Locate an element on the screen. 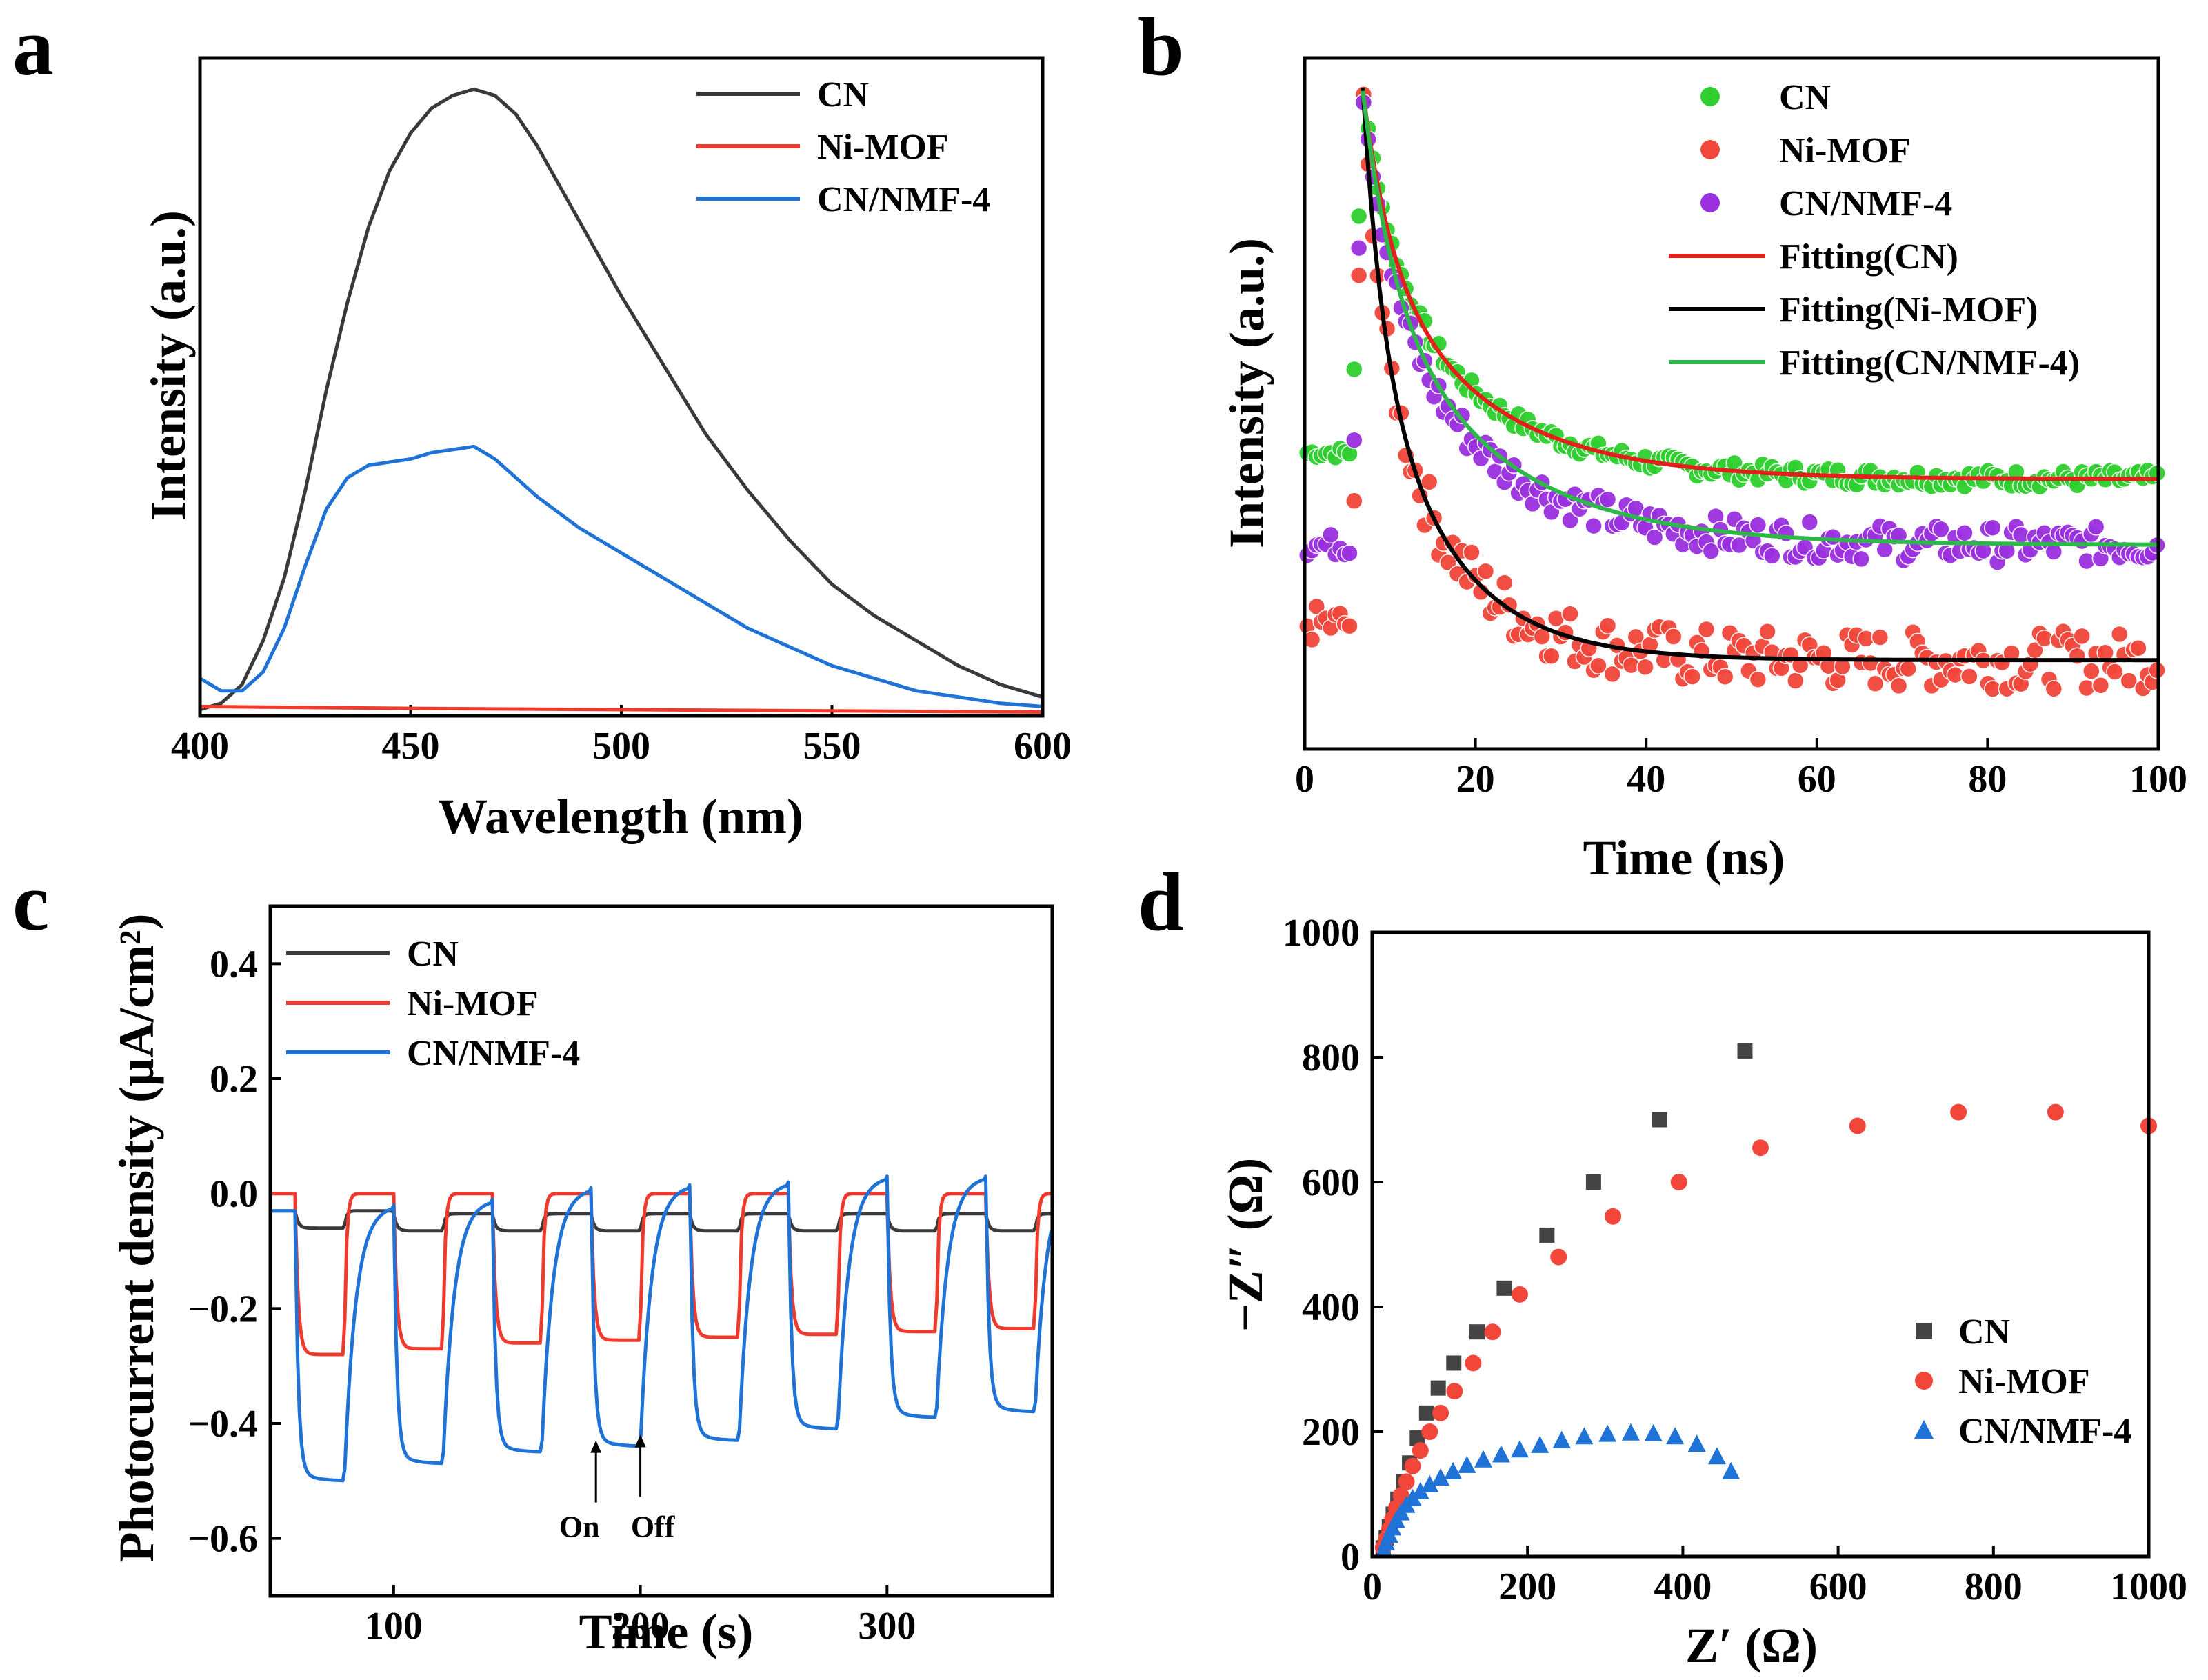  panel-b-legend-ni-mof-swatch is located at coordinates (1710, 149).